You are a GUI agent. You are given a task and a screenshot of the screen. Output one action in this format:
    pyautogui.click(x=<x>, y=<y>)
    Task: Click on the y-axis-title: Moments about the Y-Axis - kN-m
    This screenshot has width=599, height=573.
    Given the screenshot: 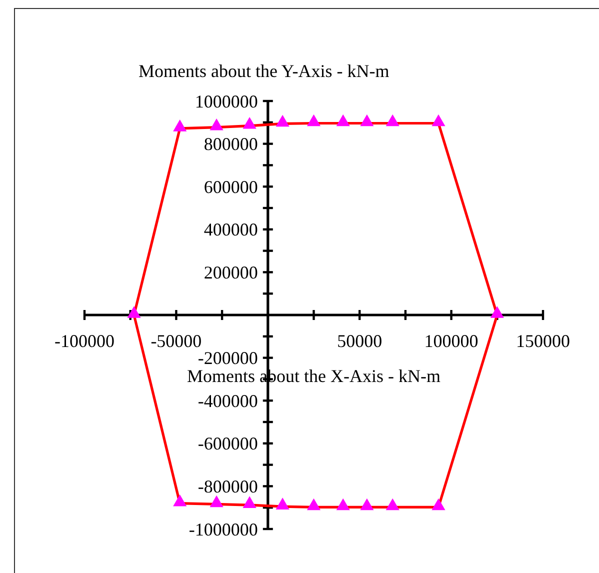 What is the action you would take?
    pyautogui.click(x=264, y=71)
    